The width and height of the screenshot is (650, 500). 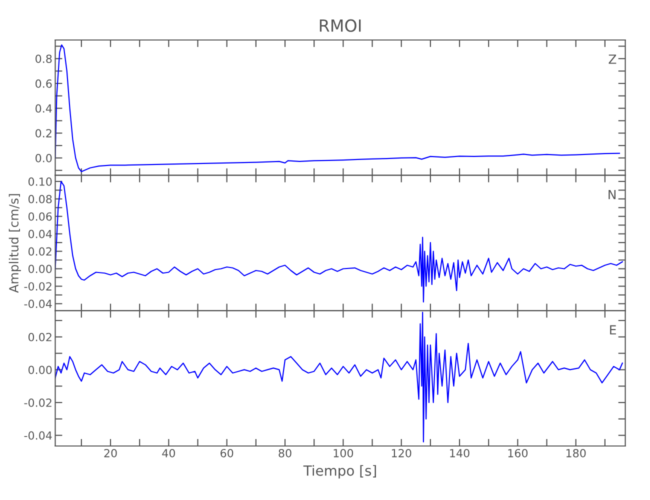 What do you see at coordinates (576, 453) in the screenshot?
I see `x-tick-label: 180` at bounding box center [576, 453].